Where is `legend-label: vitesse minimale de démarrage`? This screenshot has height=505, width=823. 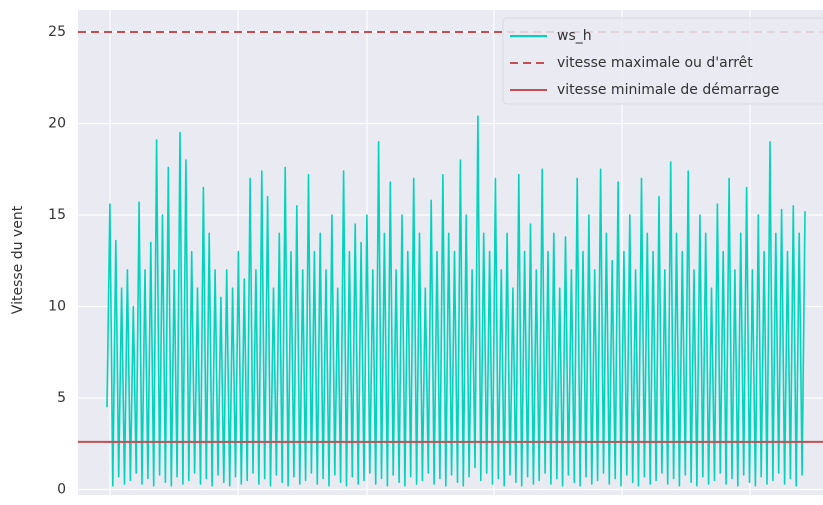
legend-label: vitesse minimale de démarrage is located at coordinates (668, 90).